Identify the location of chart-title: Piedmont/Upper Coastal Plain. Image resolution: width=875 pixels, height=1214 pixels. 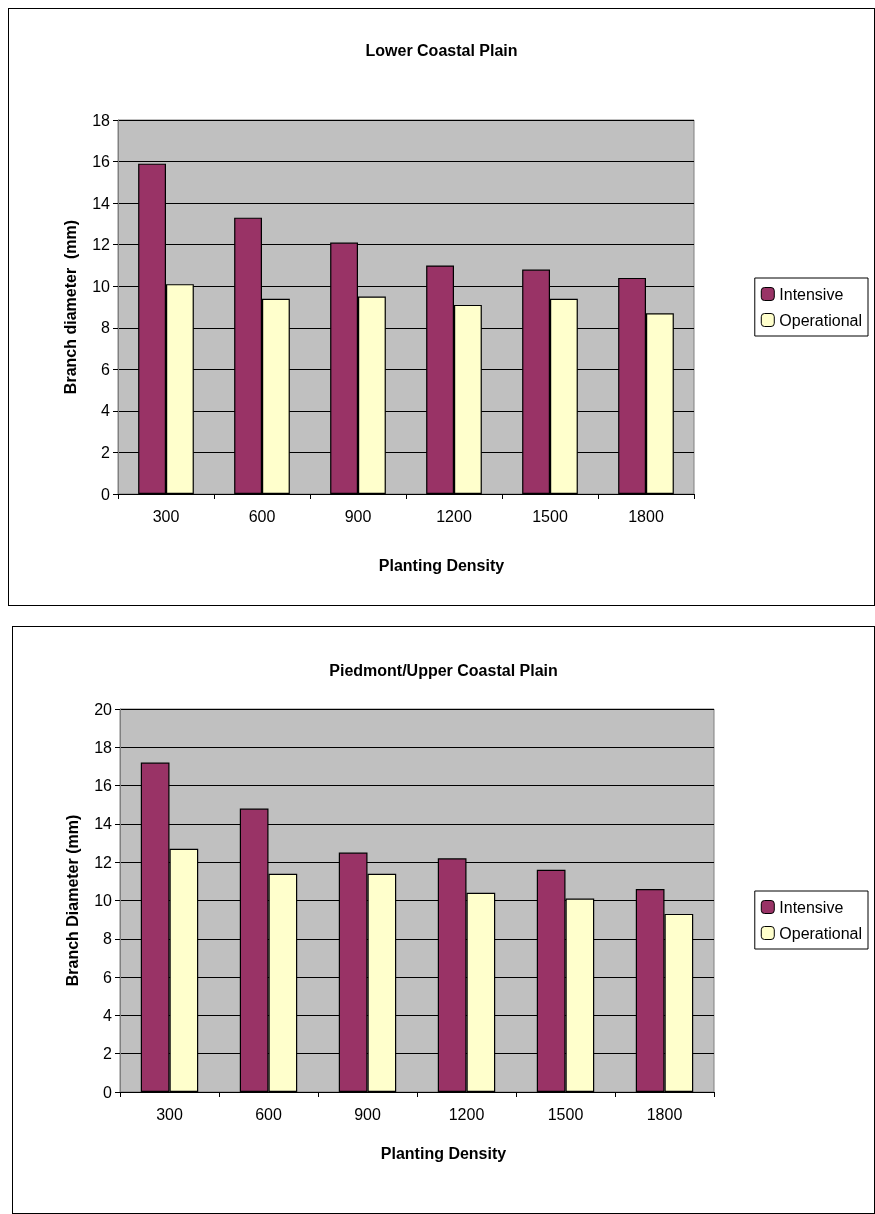
(443, 670).